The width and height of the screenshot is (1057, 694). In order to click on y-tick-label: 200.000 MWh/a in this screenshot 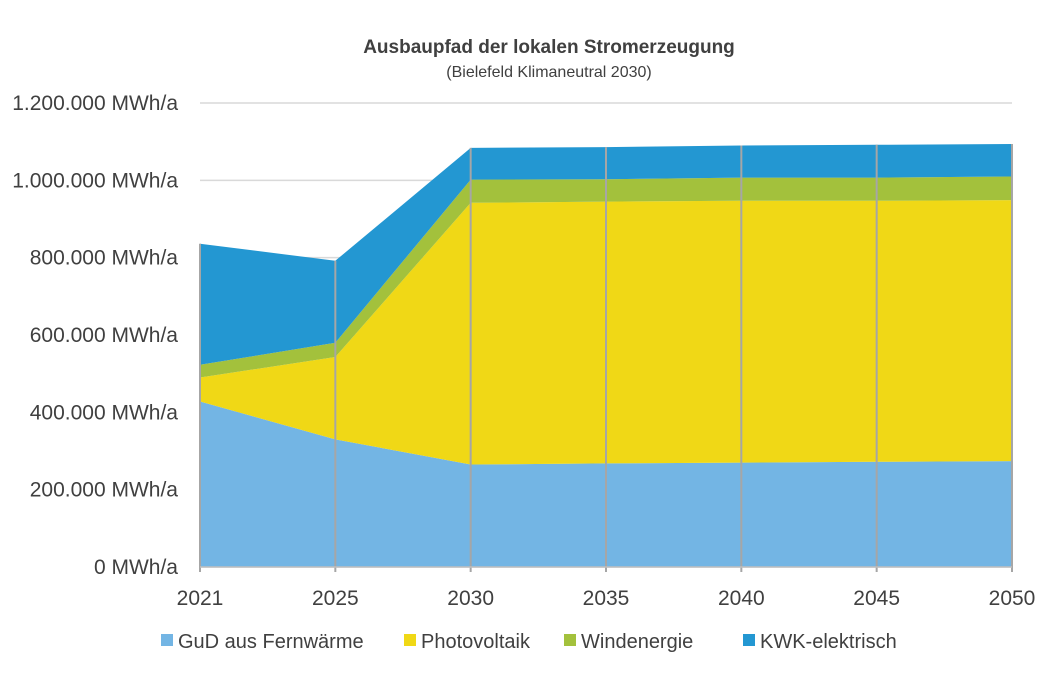, I will do `click(104, 490)`.